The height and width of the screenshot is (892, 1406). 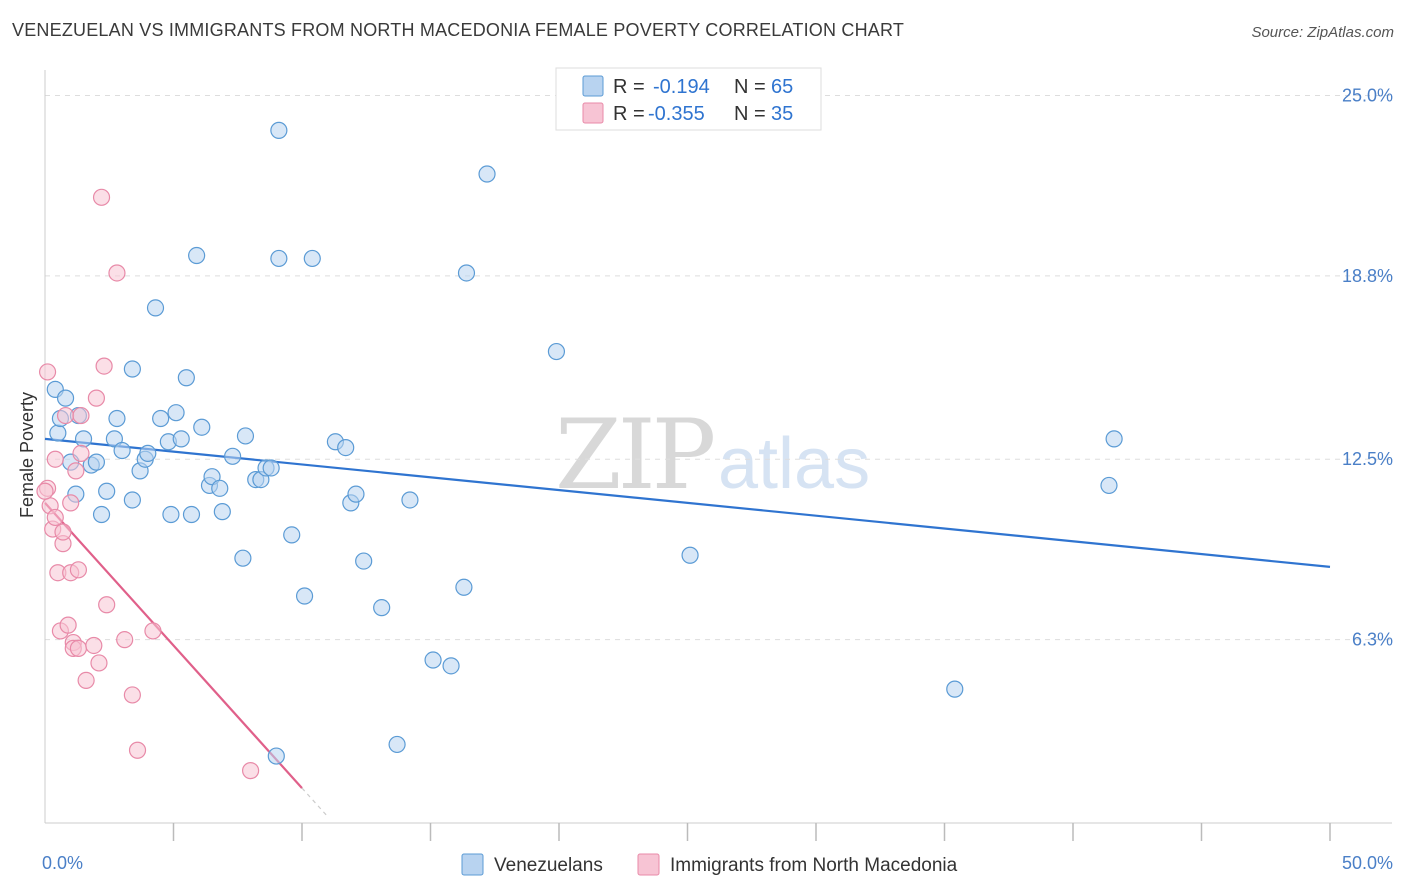 What do you see at coordinates (1367, 863) in the screenshot?
I see `x-tick-label-max: 50.0%` at bounding box center [1367, 863].